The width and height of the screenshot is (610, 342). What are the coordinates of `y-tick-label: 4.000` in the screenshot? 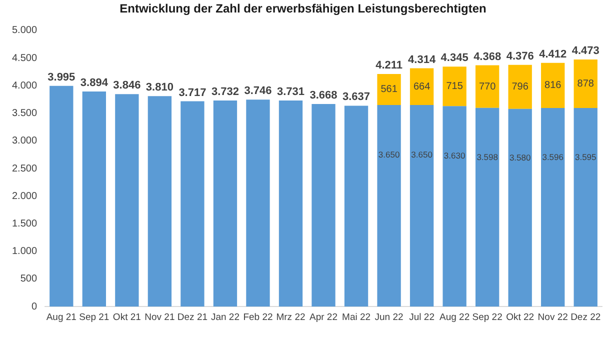 It's located at (25, 86).